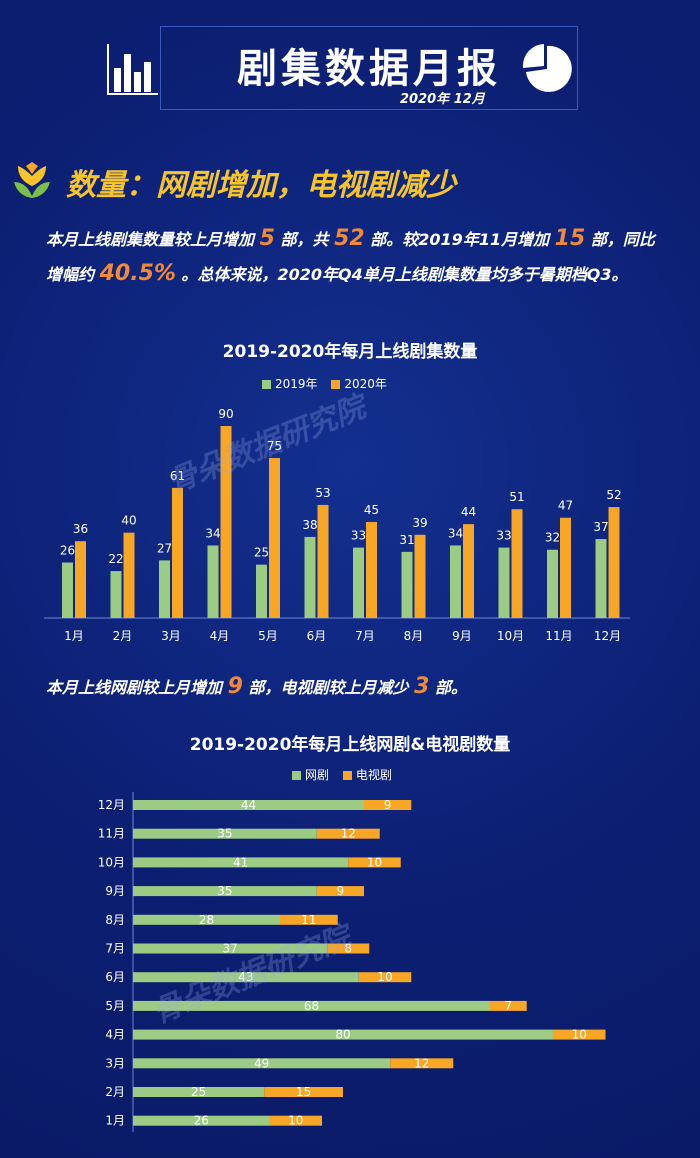  I want to click on label-tv-12: 9, so click(388, 805).